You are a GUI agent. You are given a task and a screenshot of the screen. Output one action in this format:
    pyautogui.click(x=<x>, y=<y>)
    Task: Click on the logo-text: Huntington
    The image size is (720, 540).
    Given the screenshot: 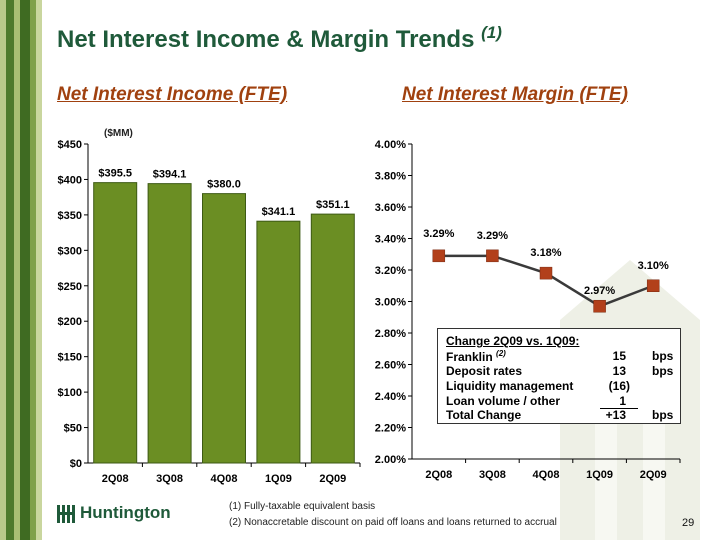 What is the action you would take?
    pyautogui.click(x=125, y=512)
    